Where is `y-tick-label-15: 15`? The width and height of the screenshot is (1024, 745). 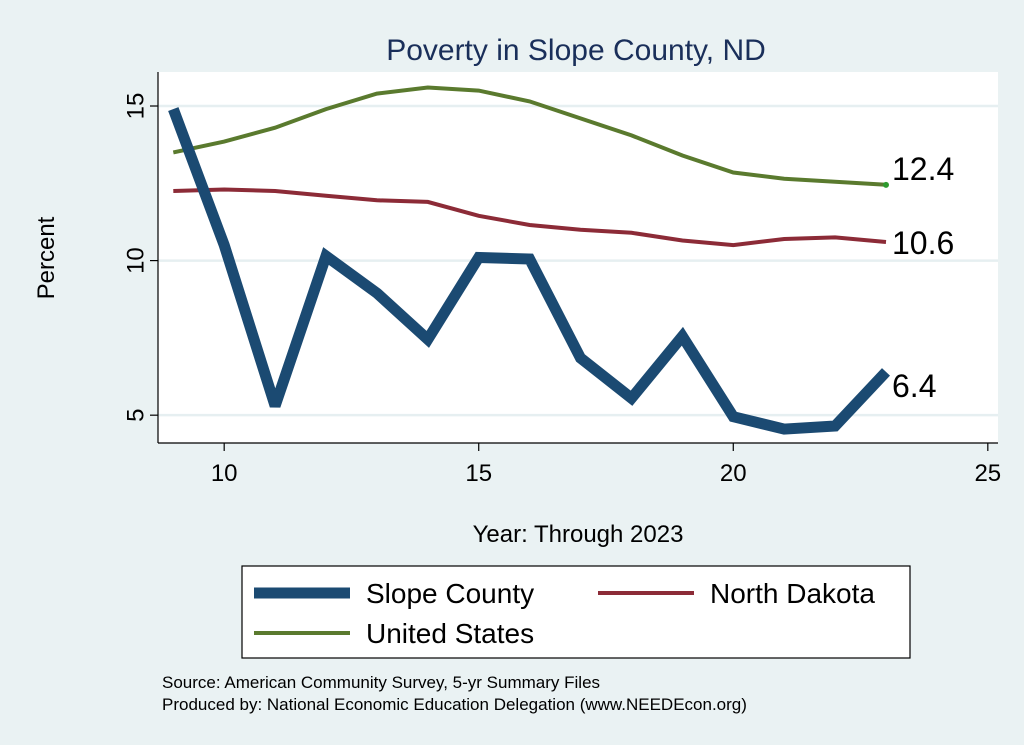 y-tick-label-15: 15 is located at coordinates (136, 106).